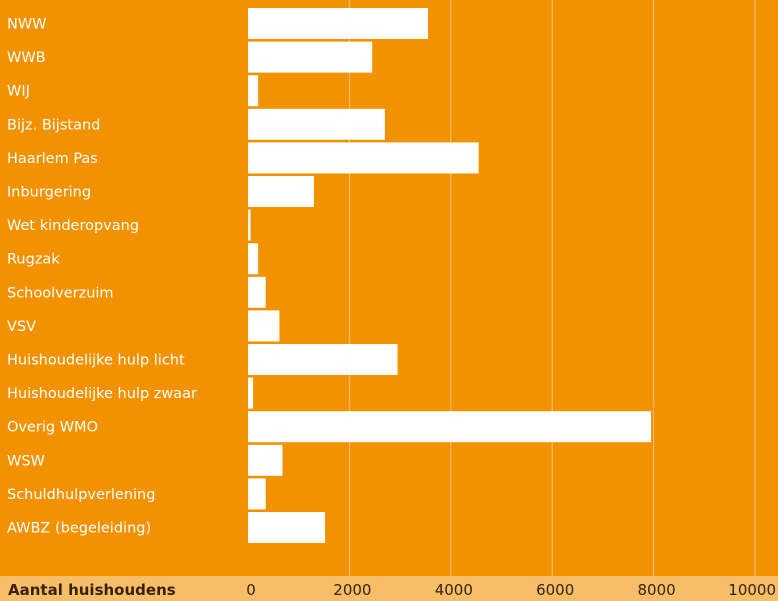 The width and height of the screenshot is (778, 601). I want to click on category-label: Bijz. Bijstand, so click(53, 125).